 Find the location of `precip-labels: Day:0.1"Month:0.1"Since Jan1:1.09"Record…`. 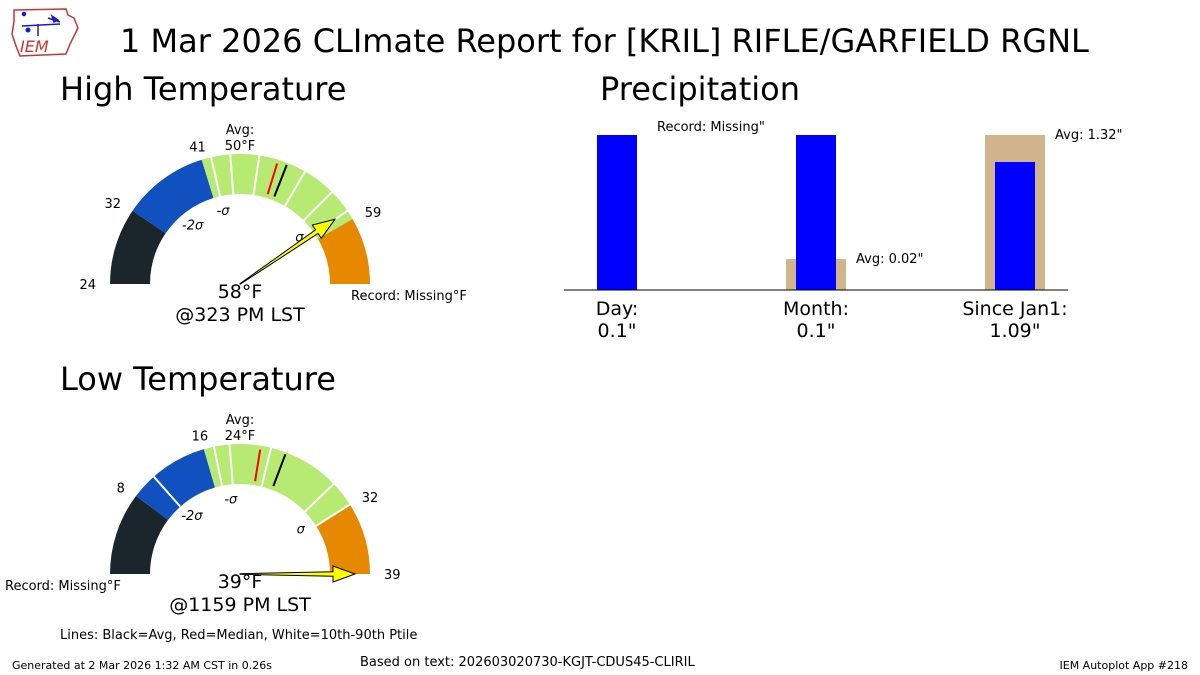

precip-labels: Day:0.1"Month:0.1"Since Jan1:1.09"Record… is located at coordinates (859, 231).